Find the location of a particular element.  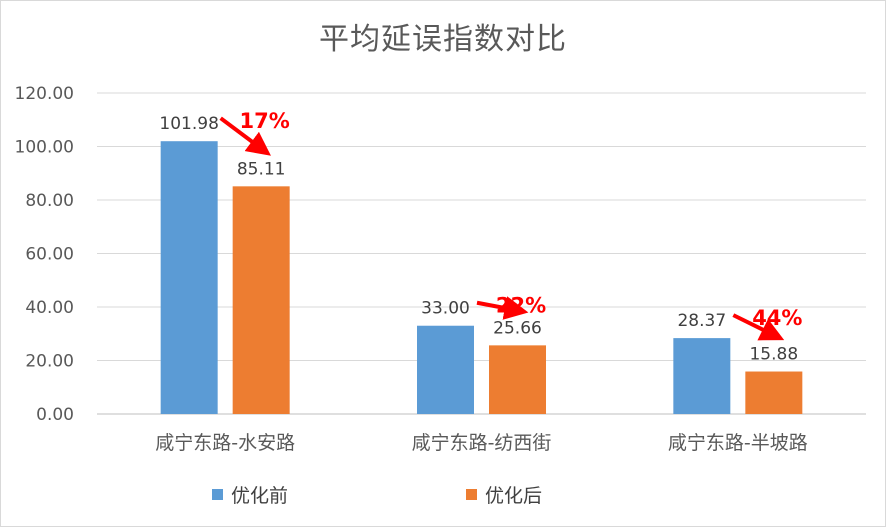

y-tick-label: 40.00 is located at coordinates (49, 308).